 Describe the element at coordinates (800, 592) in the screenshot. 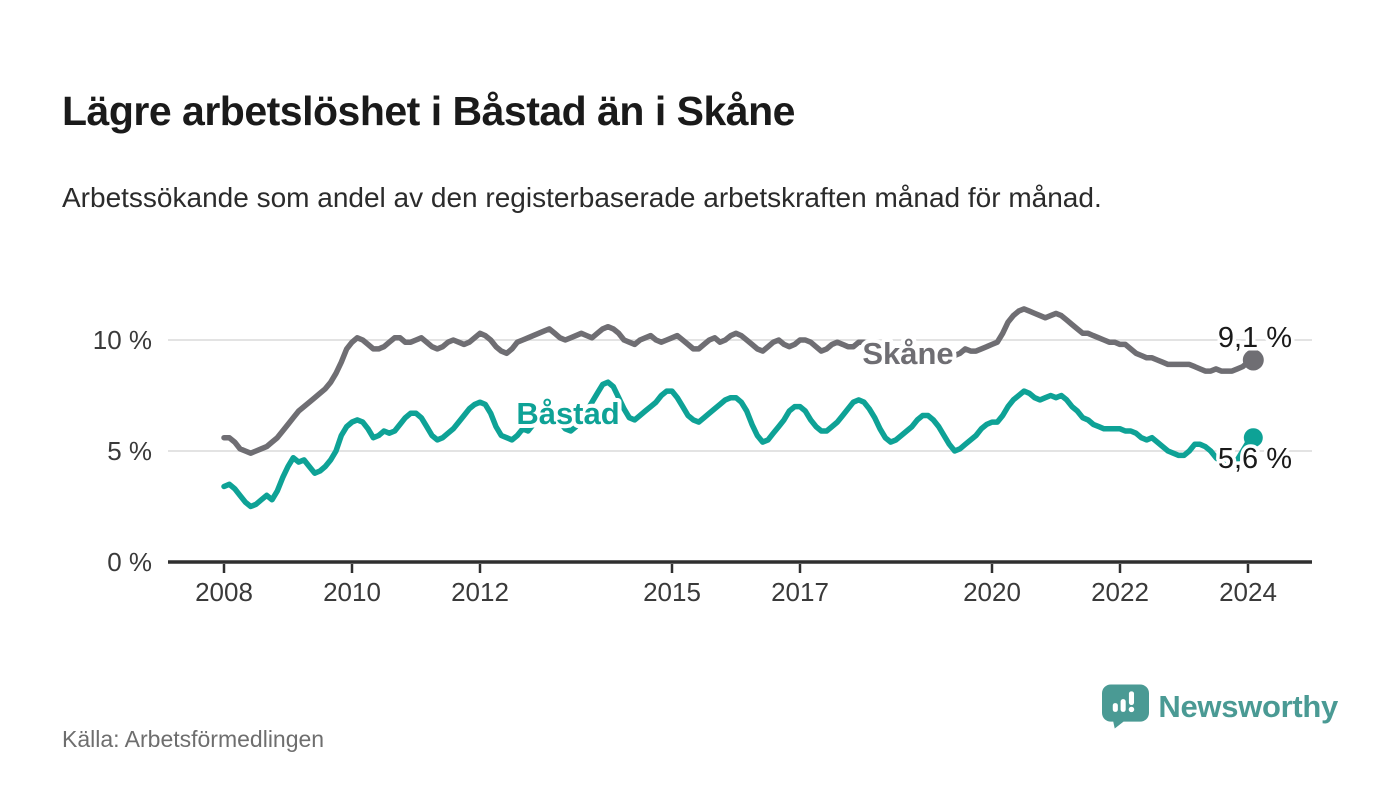

I see `x-tick-label: 2017` at that location.